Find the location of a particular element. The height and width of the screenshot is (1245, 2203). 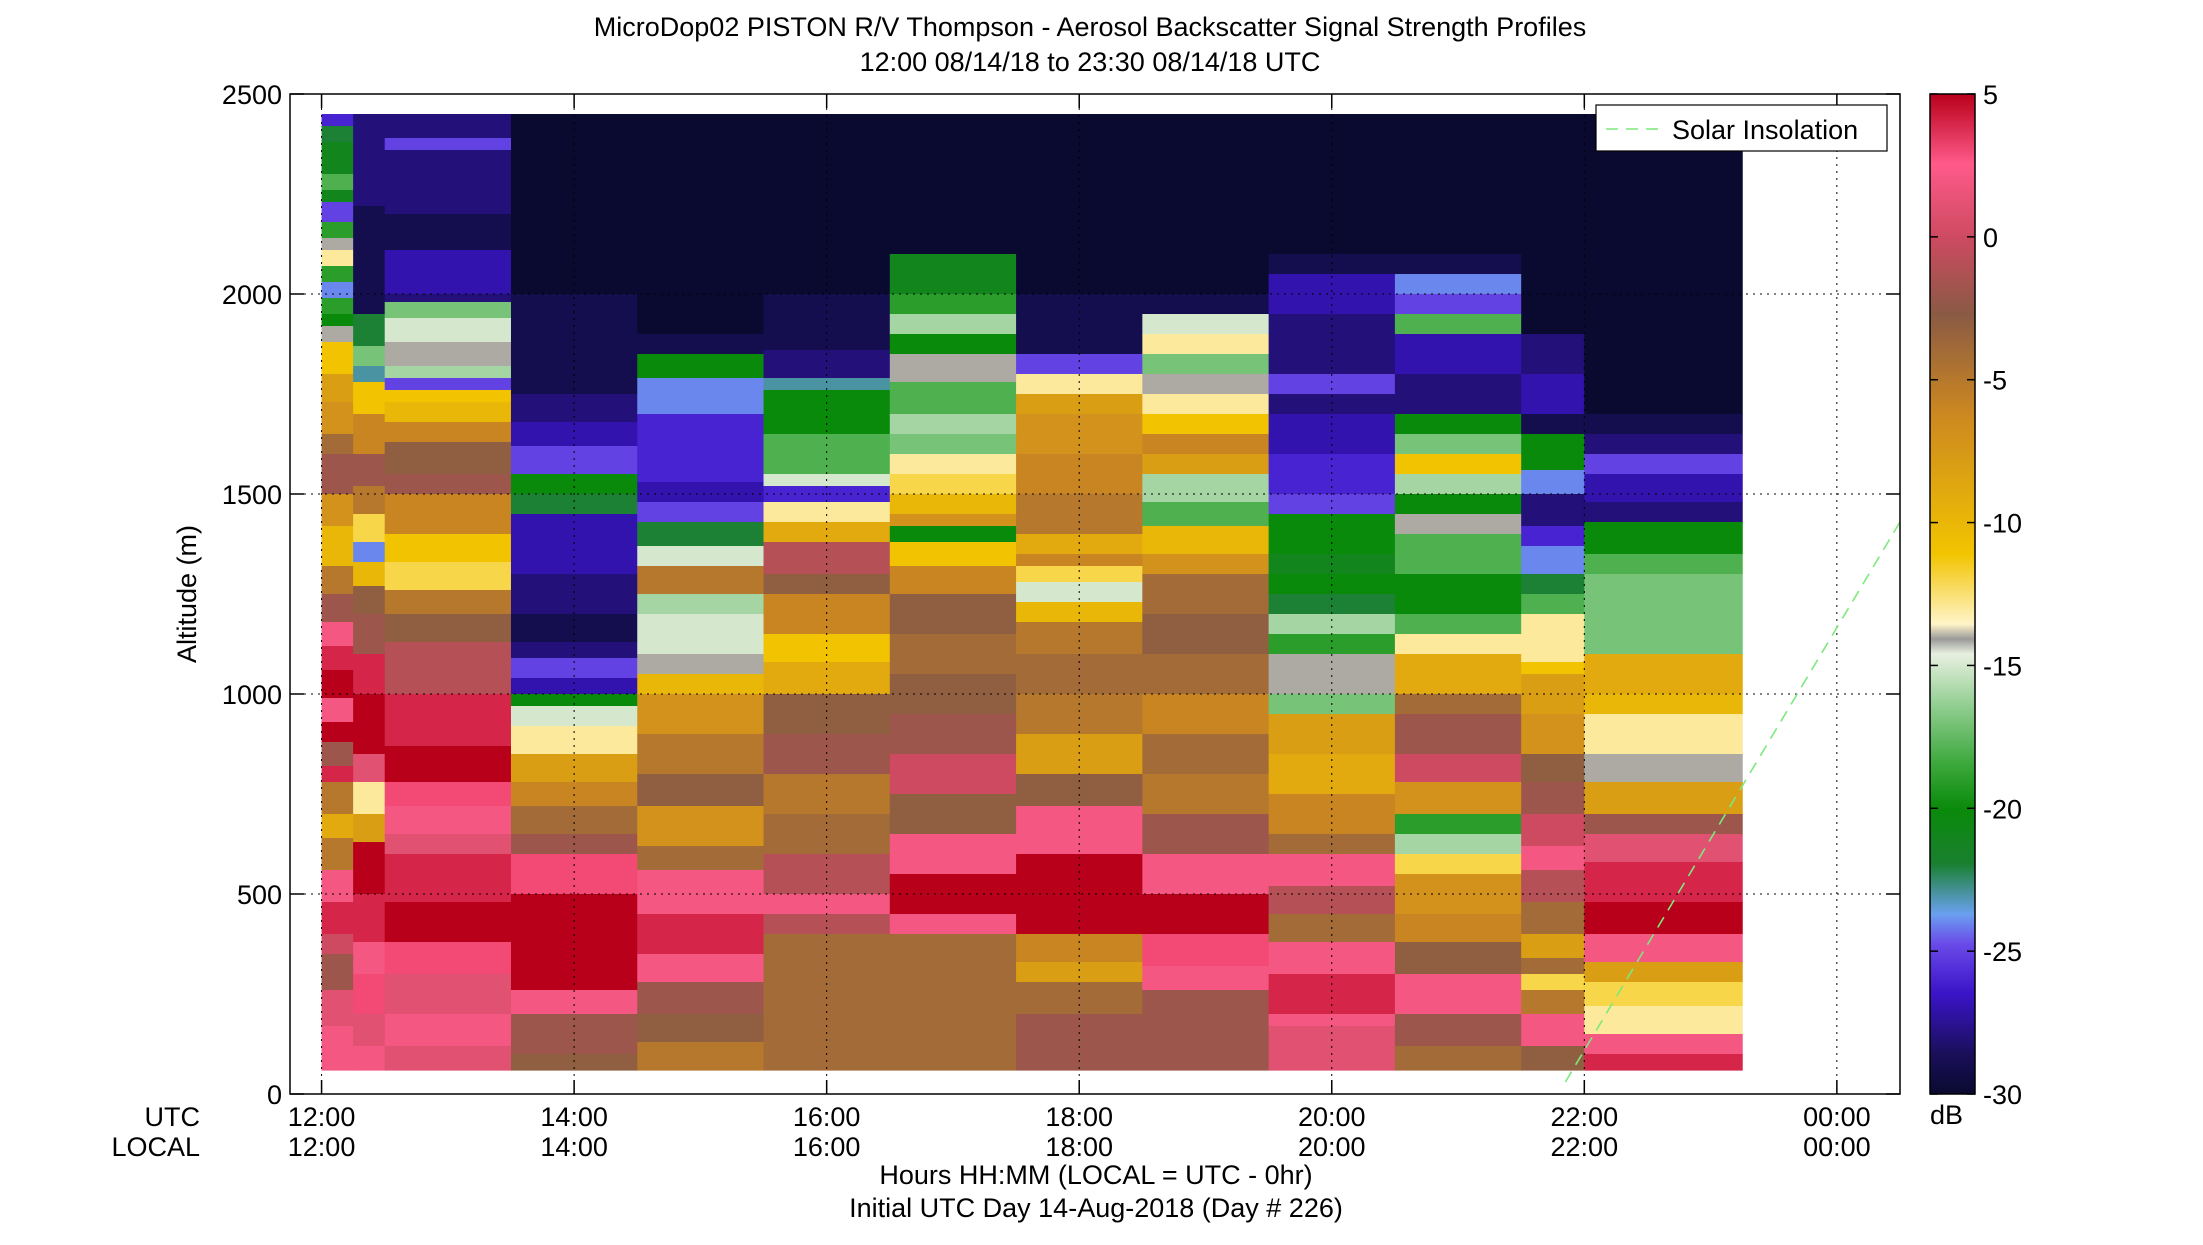

x-tick-label-utc: 12:00 is located at coordinates (322, 1117).